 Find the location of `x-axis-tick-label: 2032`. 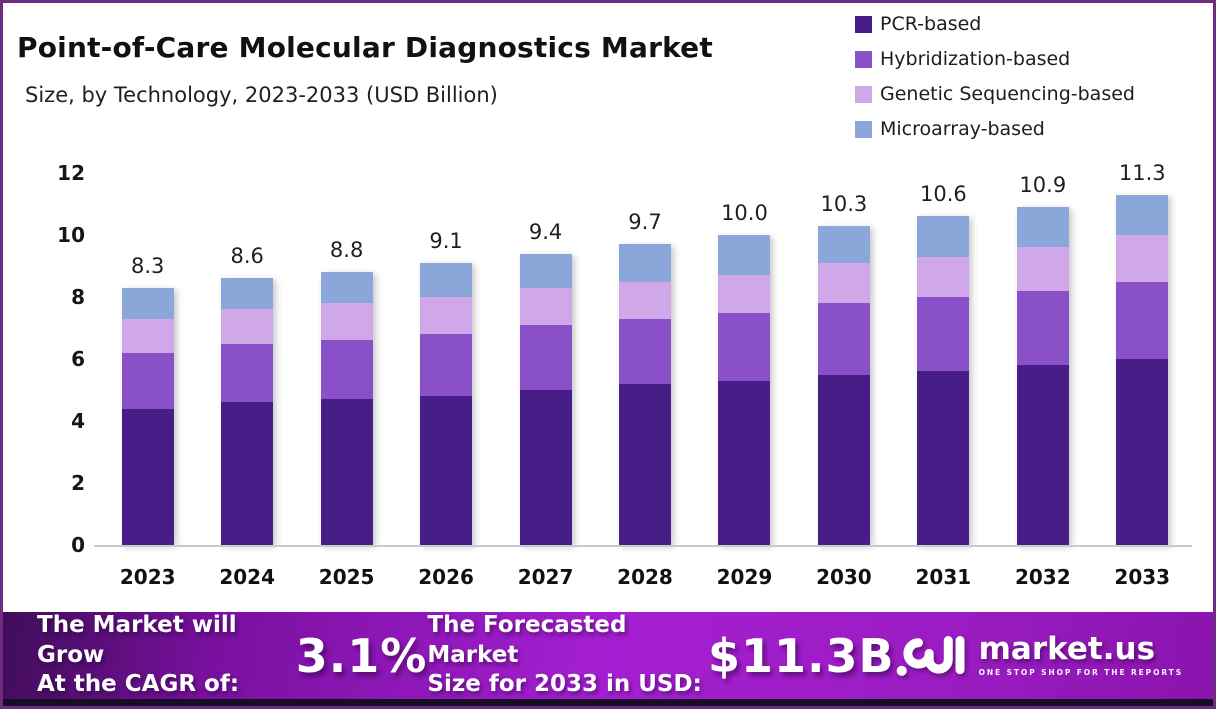

x-axis-tick-label: 2032 is located at coordinates (1042, 577).